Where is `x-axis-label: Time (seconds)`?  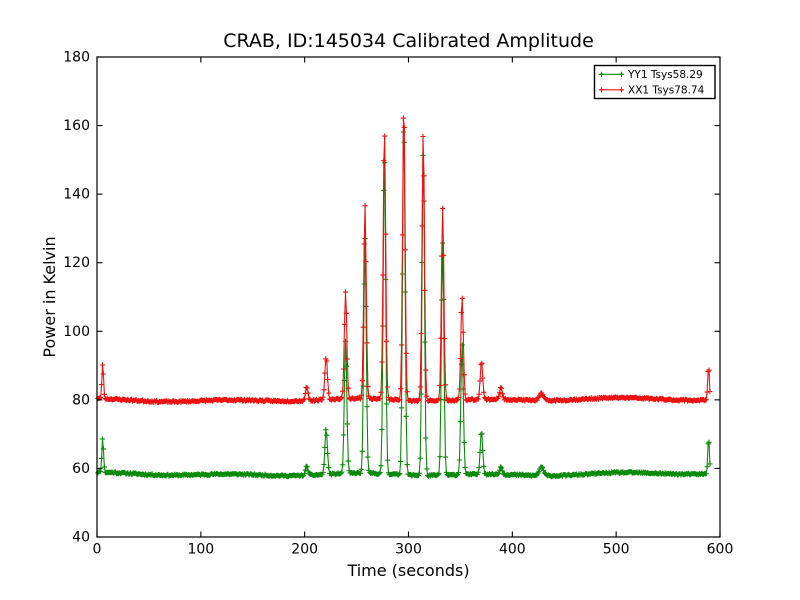 x-axis-label: Time (seconds) is located at coordinates (407, 570).